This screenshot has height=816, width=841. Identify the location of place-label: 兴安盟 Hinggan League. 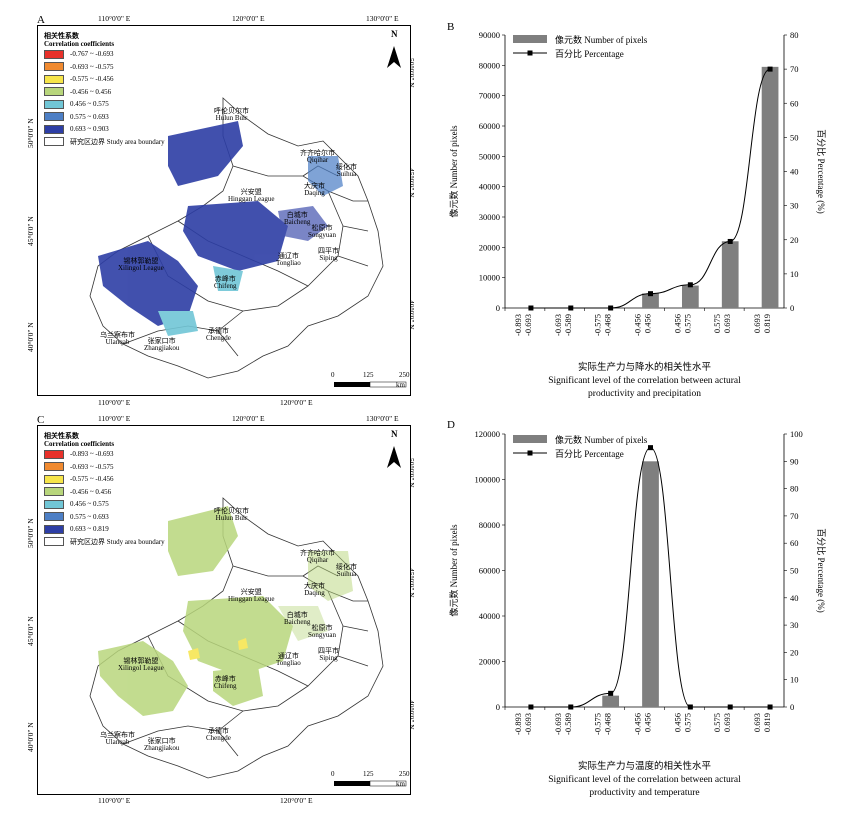
(251, 196).